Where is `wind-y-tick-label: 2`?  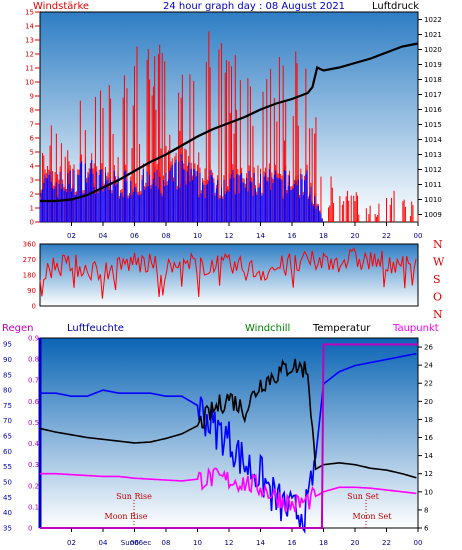
wind-y-tick-label: 2 is located at coordinates (32, 195).